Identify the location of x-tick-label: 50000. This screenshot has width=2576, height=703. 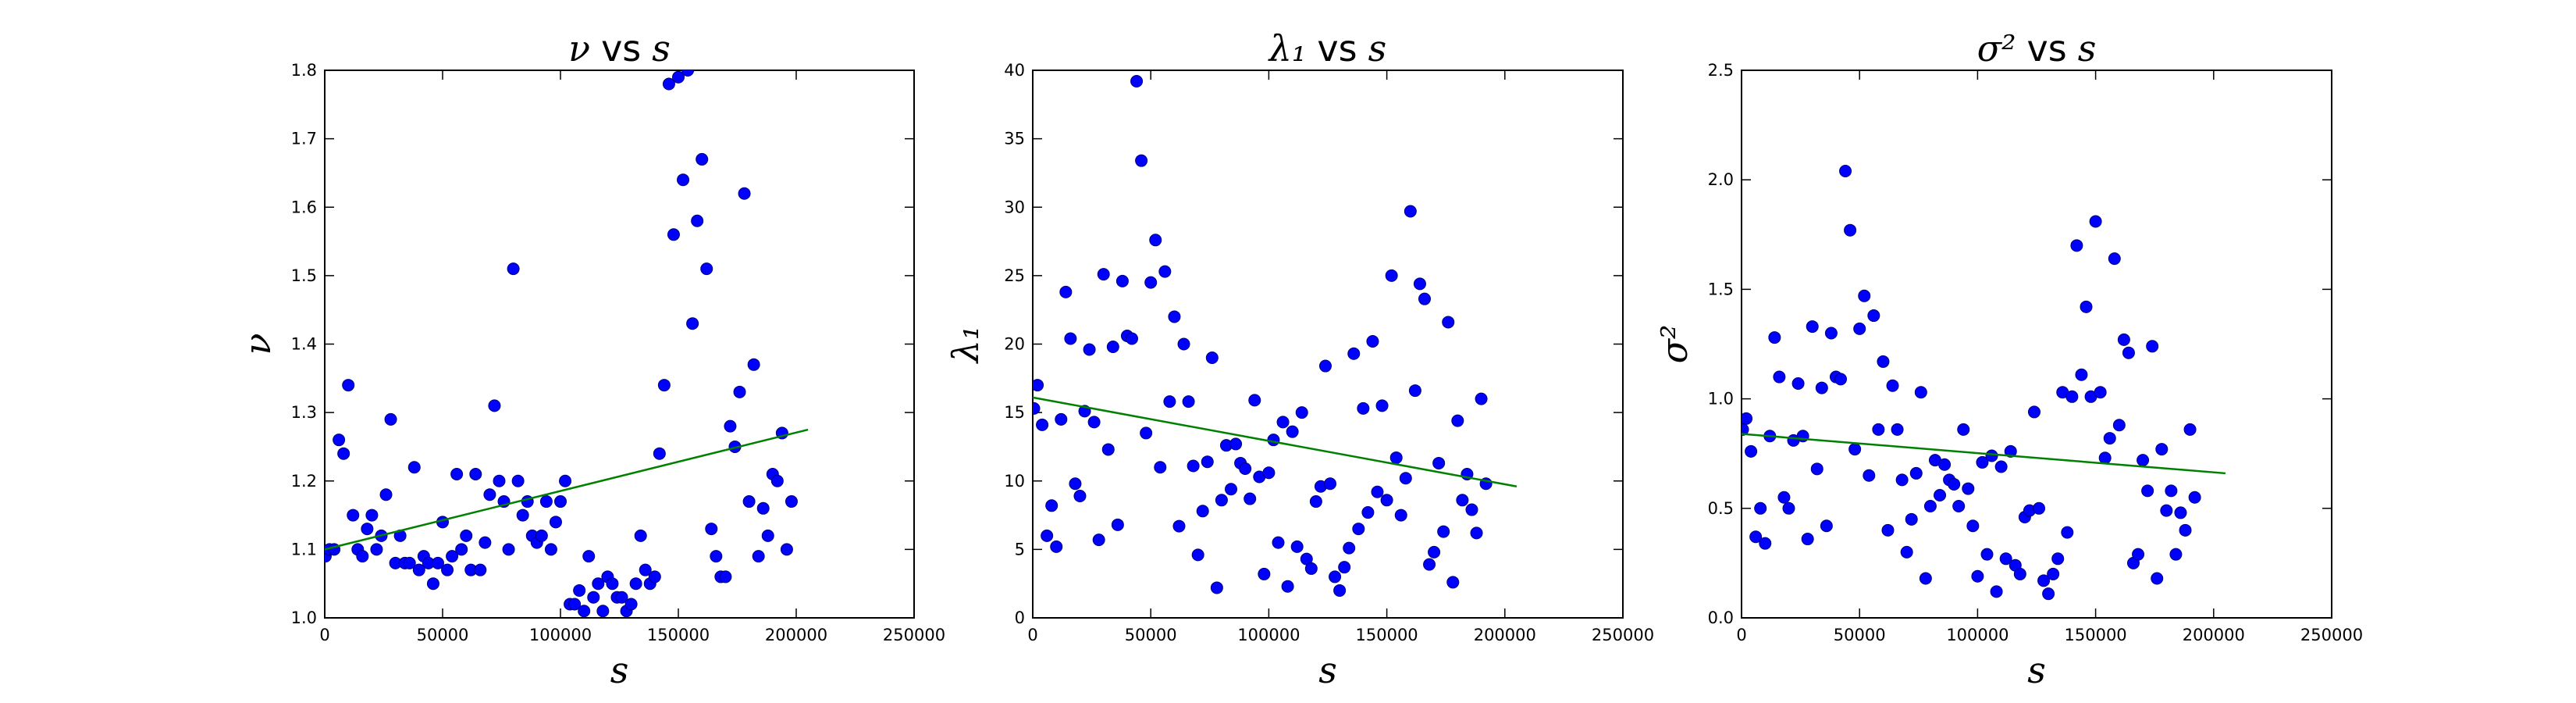
(1860, 635).